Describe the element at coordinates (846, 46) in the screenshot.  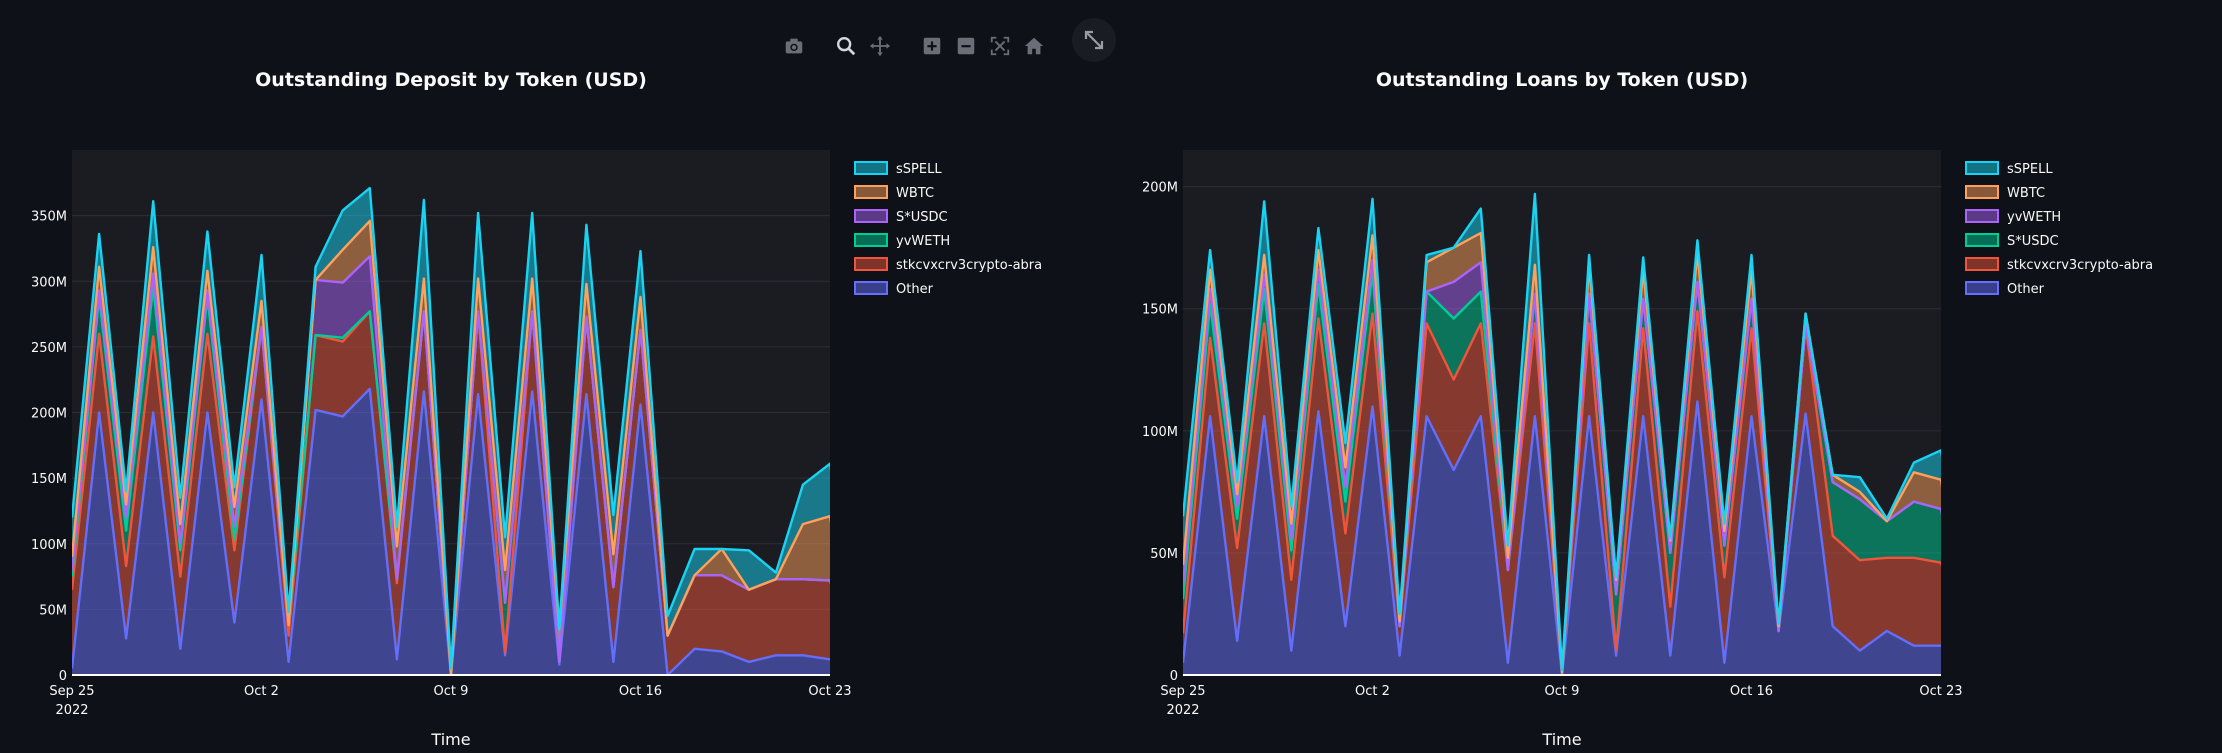
I see `zoom-icon` at that location.